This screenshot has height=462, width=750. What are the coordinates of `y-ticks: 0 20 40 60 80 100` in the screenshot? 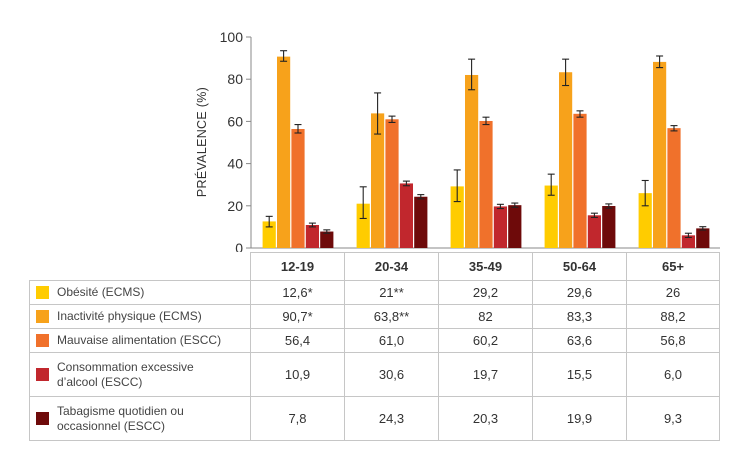 It's located at (235, 140).